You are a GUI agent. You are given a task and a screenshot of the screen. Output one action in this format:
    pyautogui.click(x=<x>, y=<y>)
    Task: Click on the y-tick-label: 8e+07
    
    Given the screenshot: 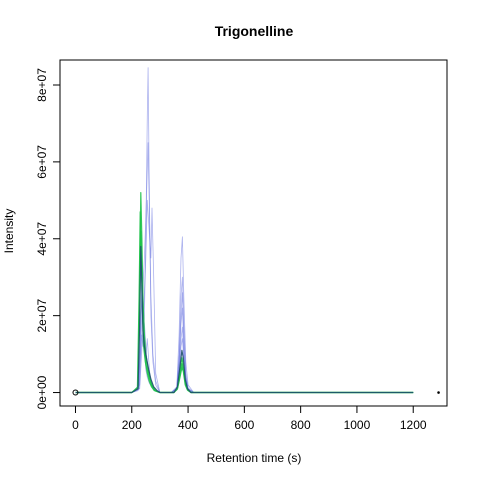 What is the action you would take?
    pyautogui.click(x=42, y=85)
    